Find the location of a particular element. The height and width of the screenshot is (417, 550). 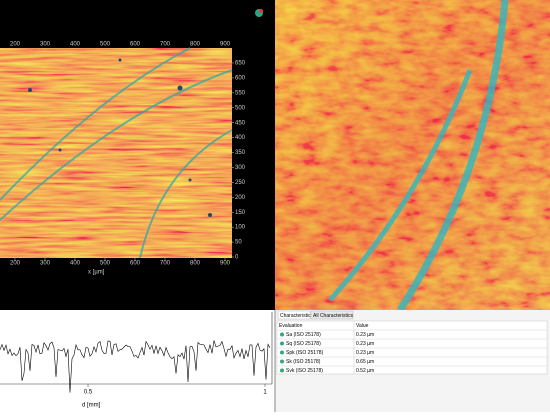

y-tick-label: 0 is located at coordinates (237, 258).